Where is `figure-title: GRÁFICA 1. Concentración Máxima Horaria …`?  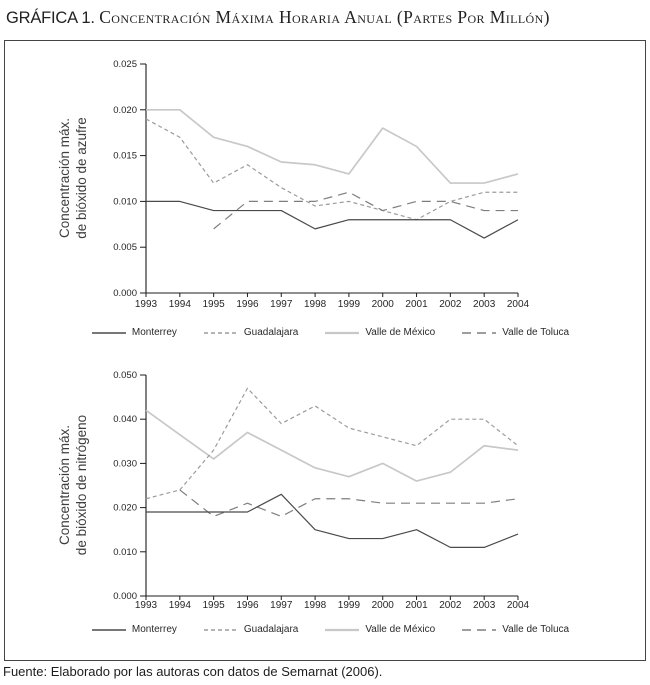
figure-title: GRÁFICA 1. Concentración Máxima Horaria … is located at coordinates (326, 17).